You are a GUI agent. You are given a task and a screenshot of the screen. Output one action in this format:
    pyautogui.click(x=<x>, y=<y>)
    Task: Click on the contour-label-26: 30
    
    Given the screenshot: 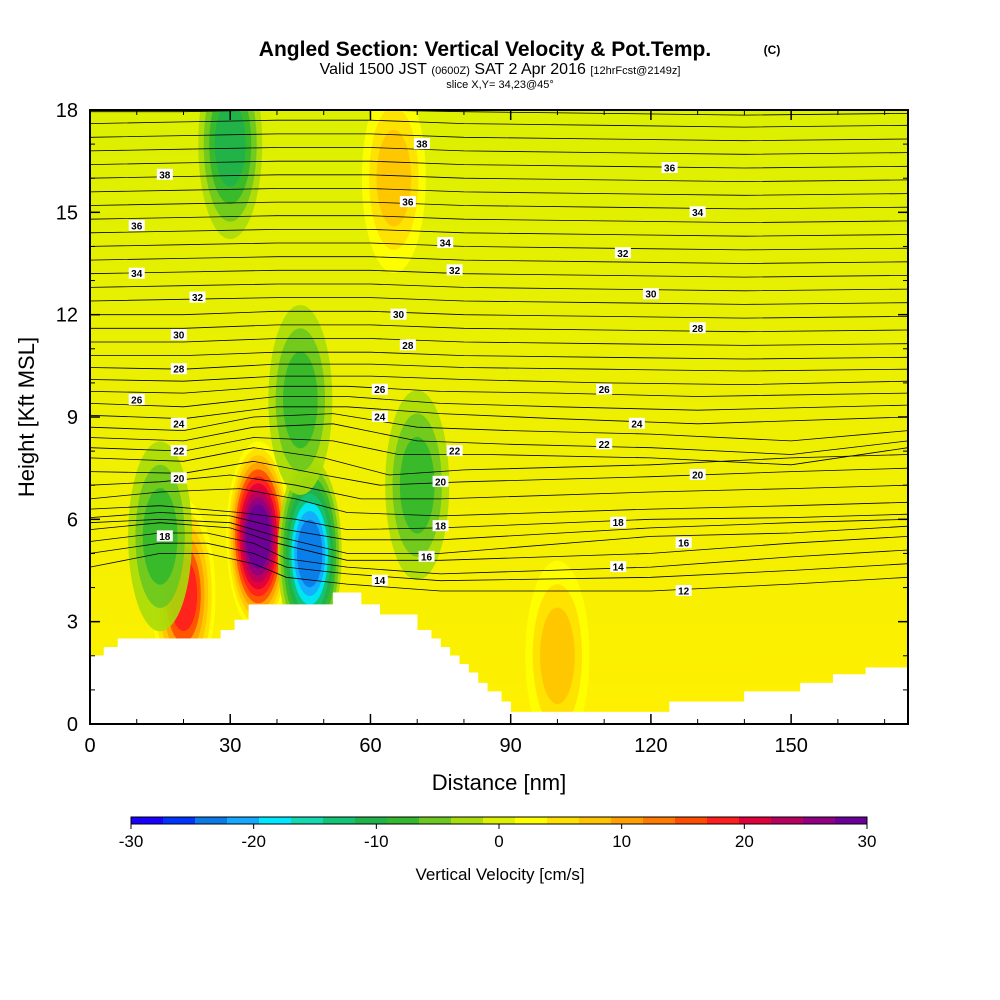 What is the action you would take?
    pyautogui.click(x=651, y=295)
    